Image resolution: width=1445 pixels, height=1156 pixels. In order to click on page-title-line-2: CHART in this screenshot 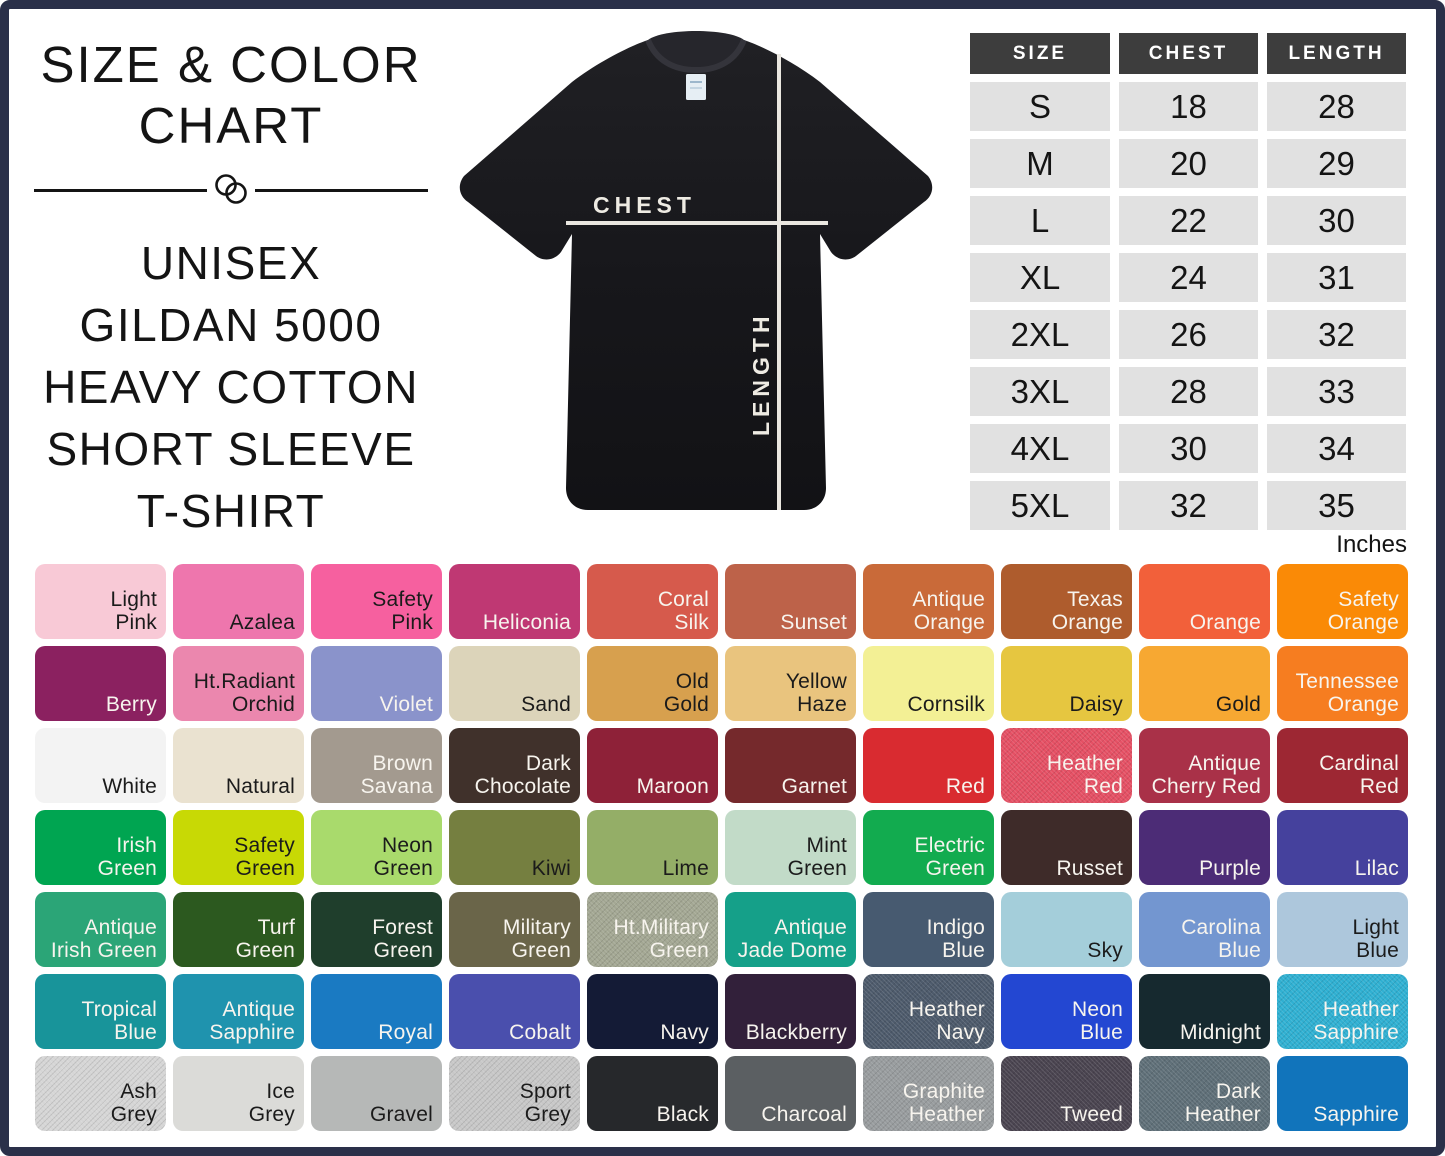, I will do `click(231, 126)`.